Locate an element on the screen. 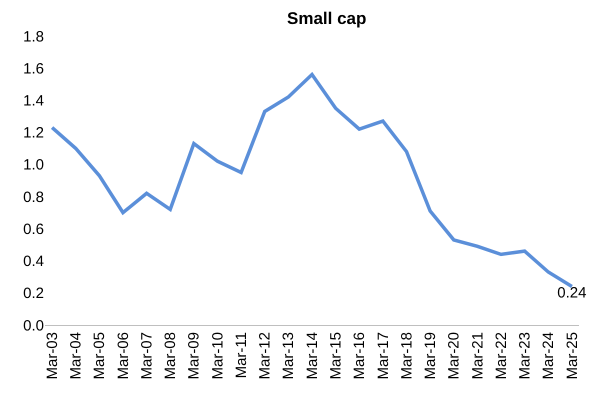  x-tick-label: Mar-24 is located at coordinates (549, 356).